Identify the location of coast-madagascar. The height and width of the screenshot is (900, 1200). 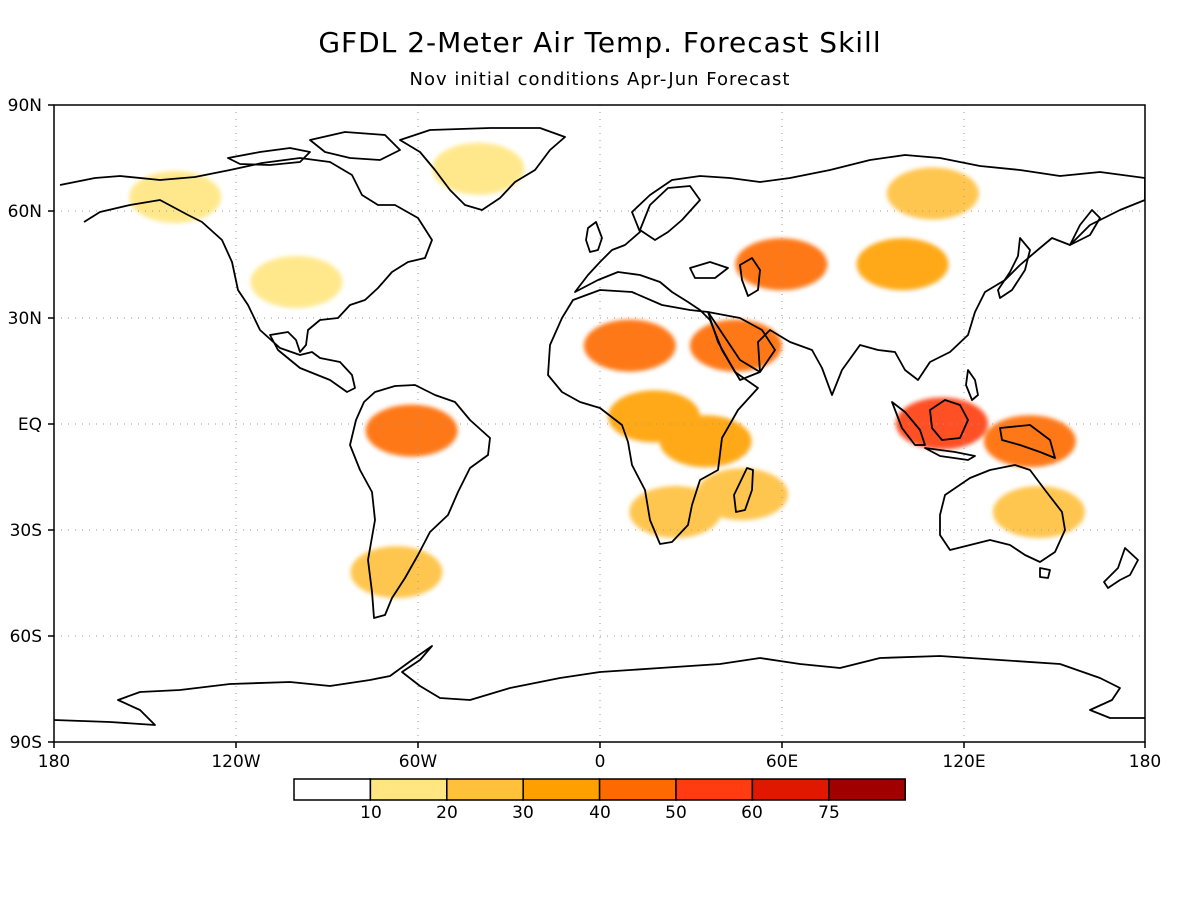
(743, 490).